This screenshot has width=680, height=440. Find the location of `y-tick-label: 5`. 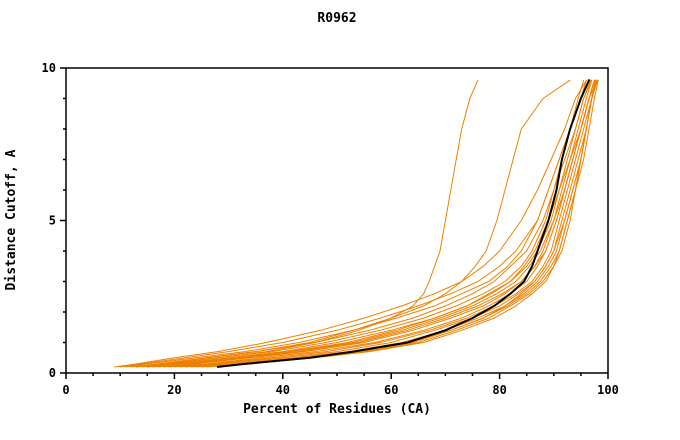

y-tick-label: 5 is located at coordinates (52, 221).